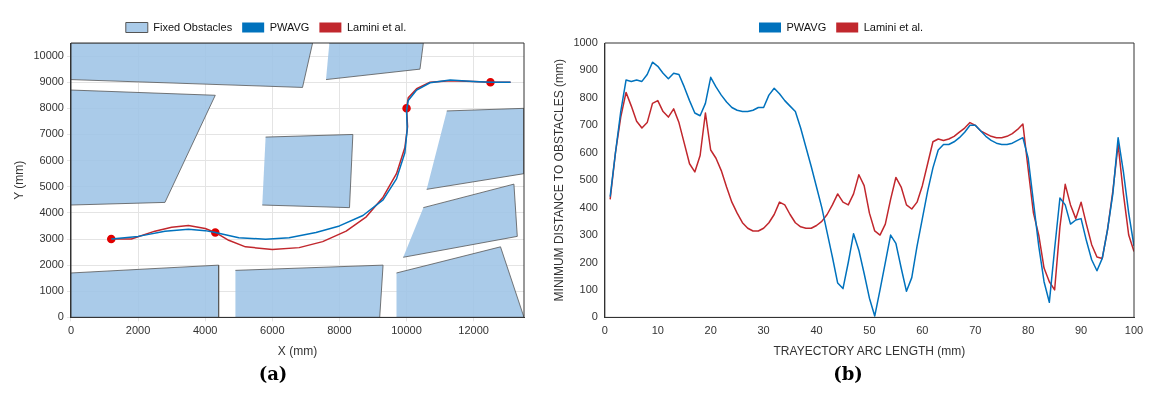 This screenshot has height=408, width=1159. What do you see at coordinates (48, 55) in the screenshot?
I see `y-tick-label: 10000` at bounding box center [48, 55].